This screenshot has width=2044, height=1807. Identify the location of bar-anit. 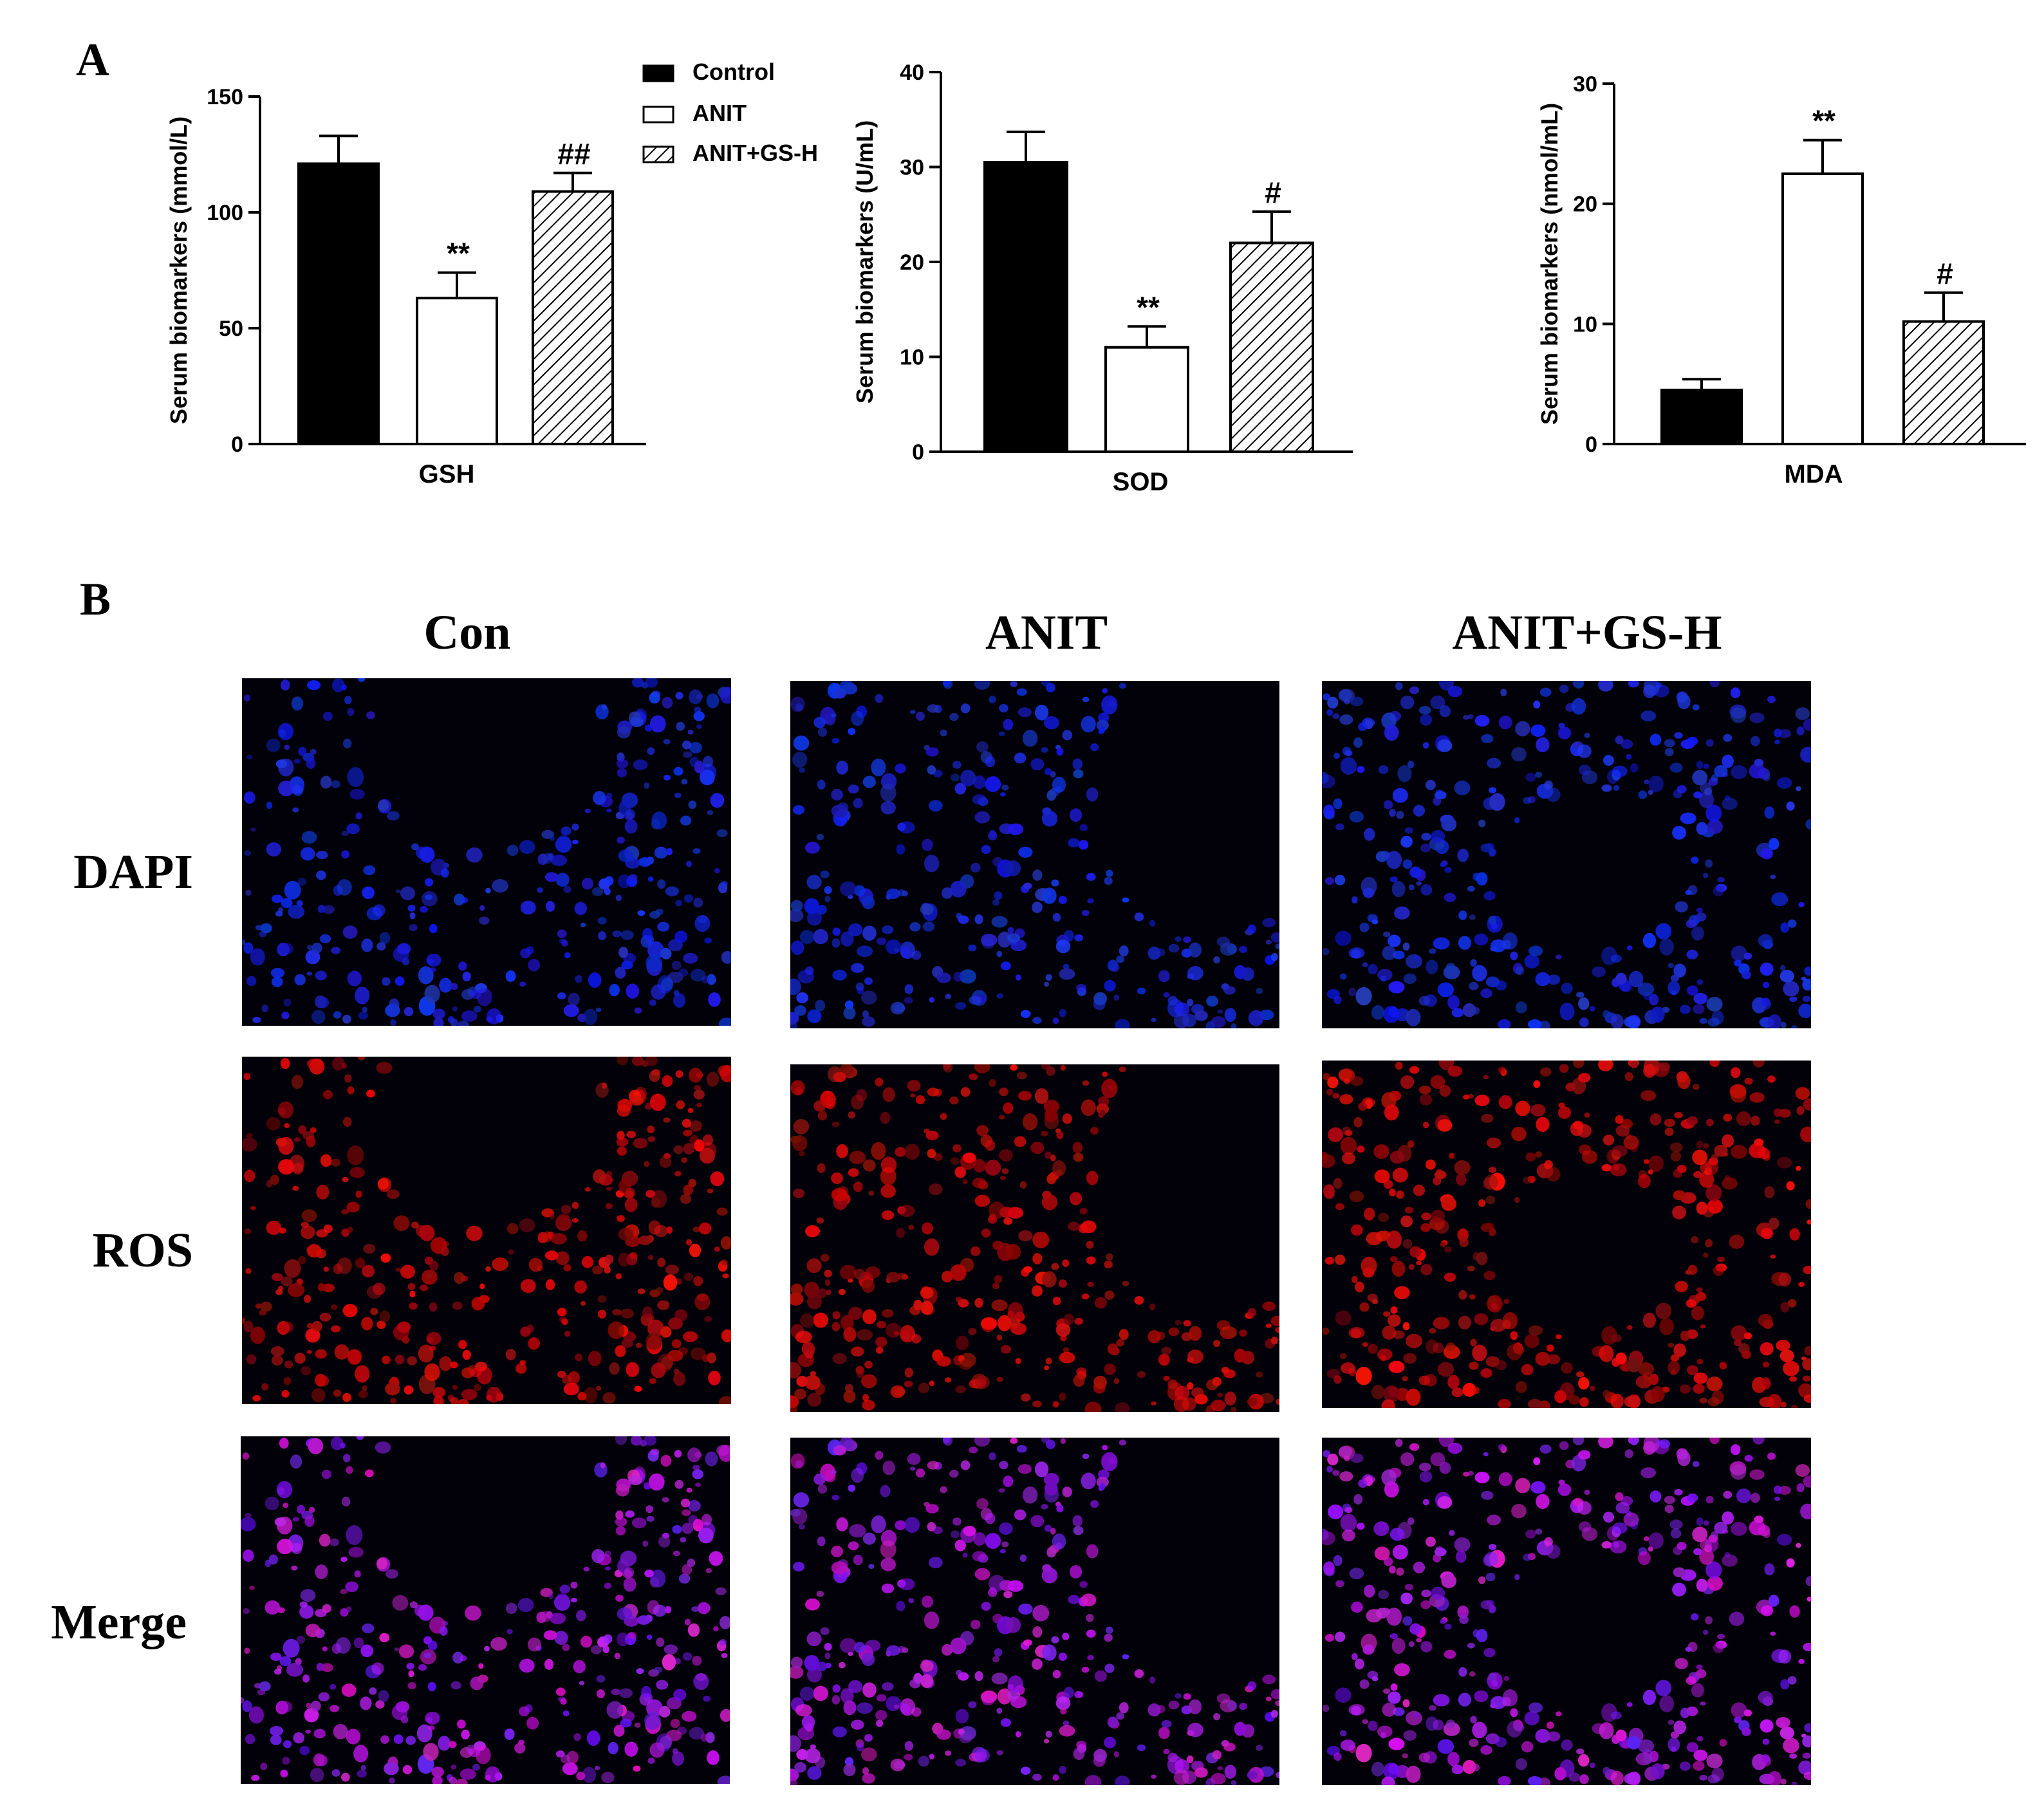
(1823, 308).